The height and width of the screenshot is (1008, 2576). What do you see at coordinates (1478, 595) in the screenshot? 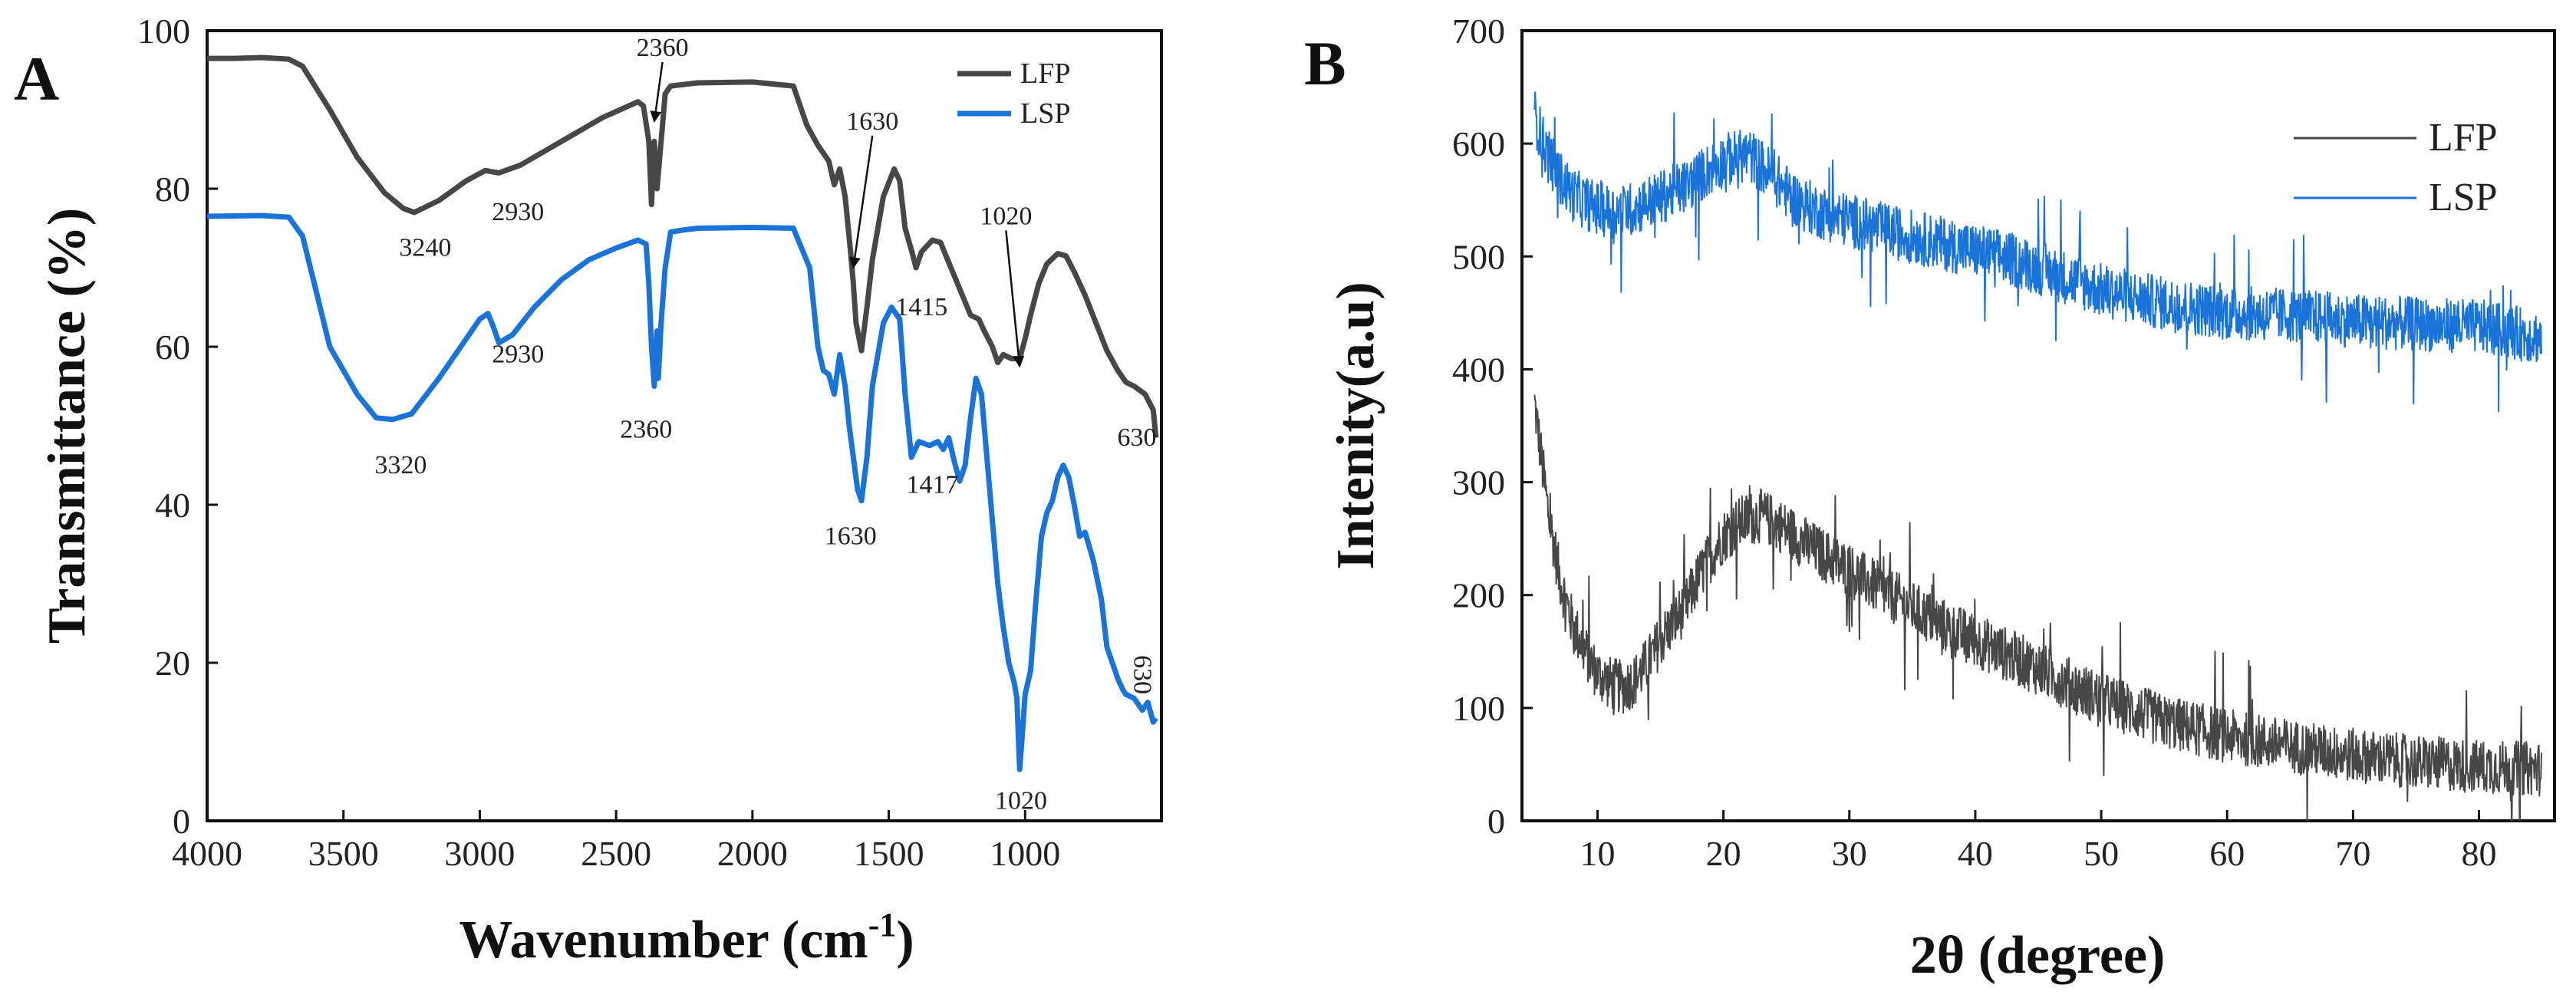
I see `y-tick-label-b: 200` at bounding box center [1478, 595].